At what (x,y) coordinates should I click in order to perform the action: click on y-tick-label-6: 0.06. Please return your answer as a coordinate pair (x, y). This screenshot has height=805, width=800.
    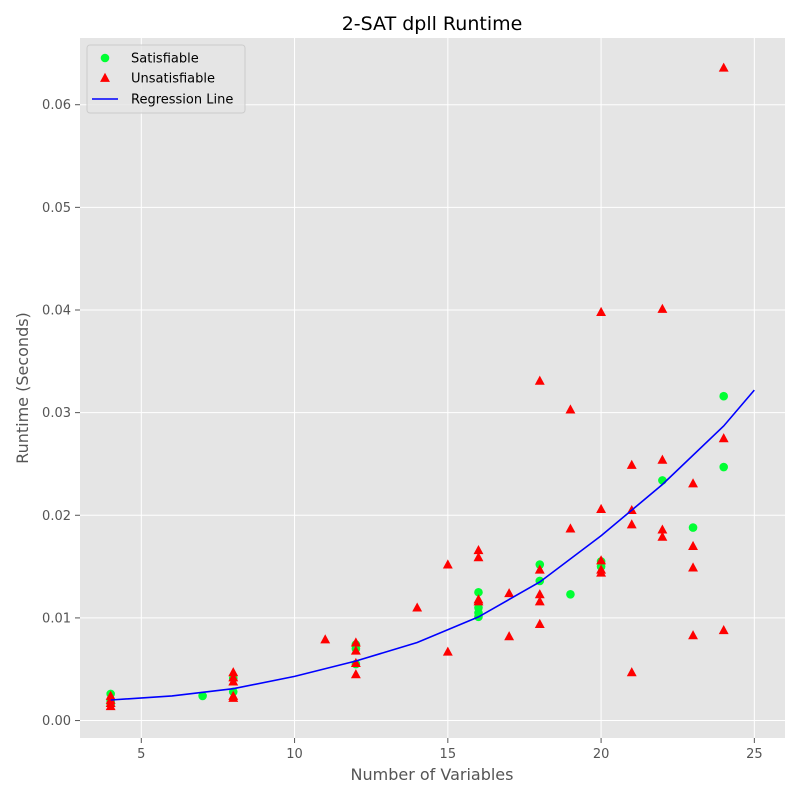
    Looking at the image, I should click on (56, 105).